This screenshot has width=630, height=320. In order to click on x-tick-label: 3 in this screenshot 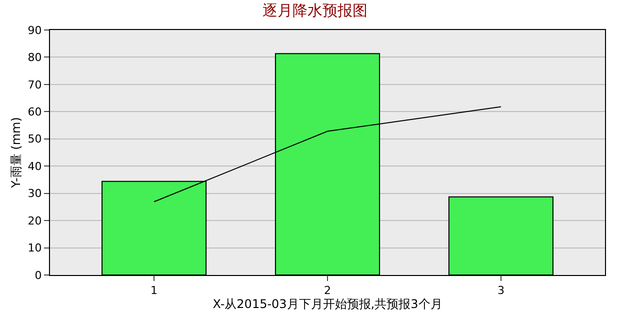, I will do `click(500, 291)`.